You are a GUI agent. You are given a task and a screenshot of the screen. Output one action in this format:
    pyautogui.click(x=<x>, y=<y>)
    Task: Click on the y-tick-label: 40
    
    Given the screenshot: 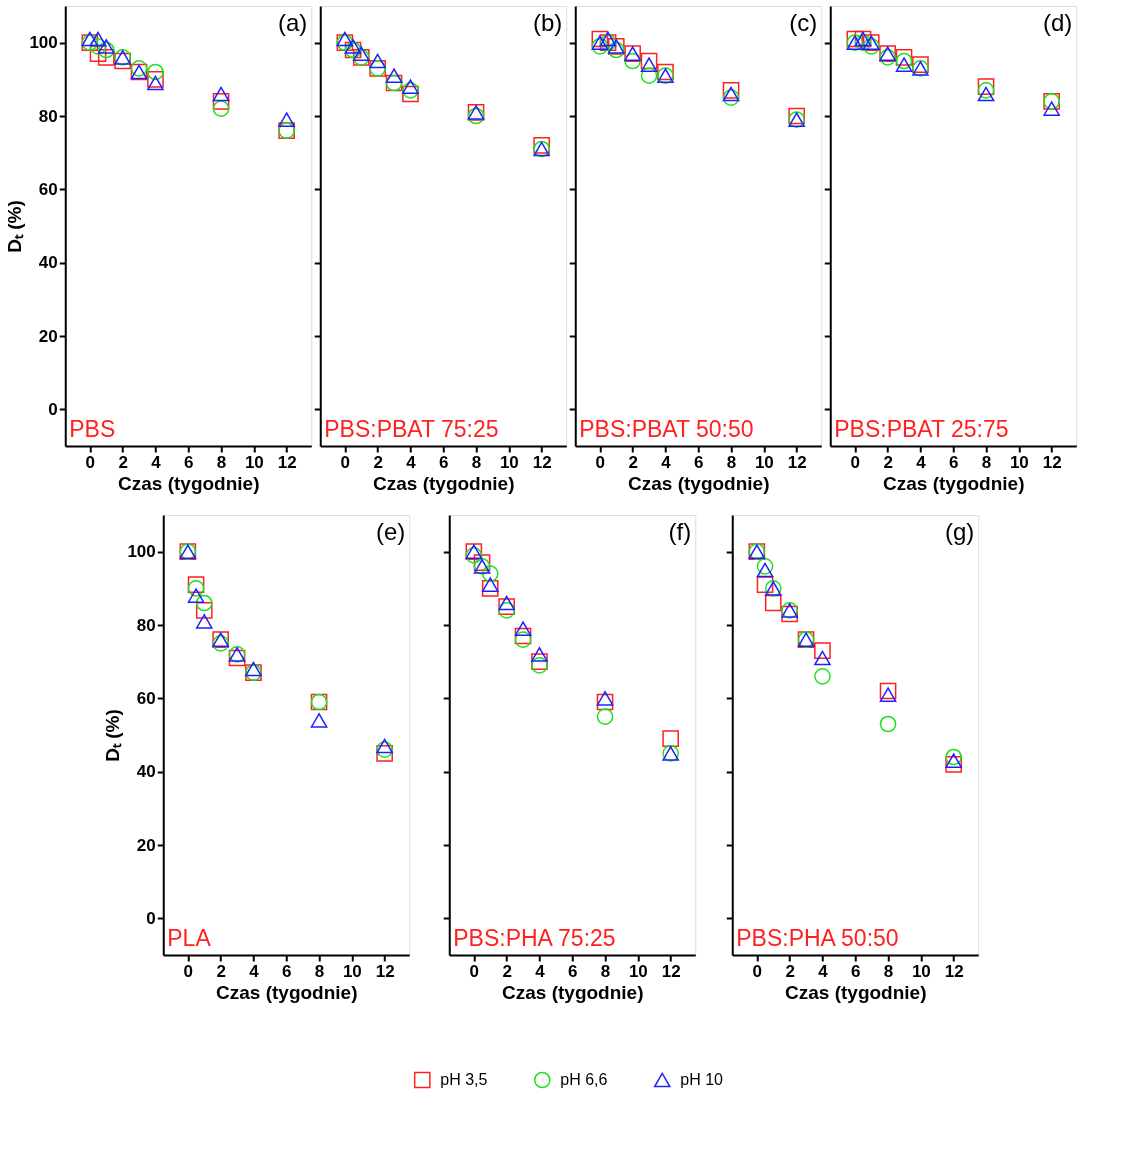 What is the action you would take?
    pyautogui.click(x=48, y=263)
    